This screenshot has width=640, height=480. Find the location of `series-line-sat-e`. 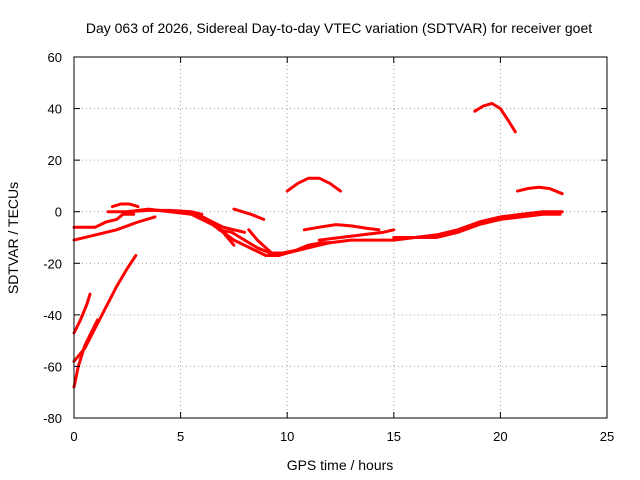

series-line-sat-e is located at coordinates (104, 220).